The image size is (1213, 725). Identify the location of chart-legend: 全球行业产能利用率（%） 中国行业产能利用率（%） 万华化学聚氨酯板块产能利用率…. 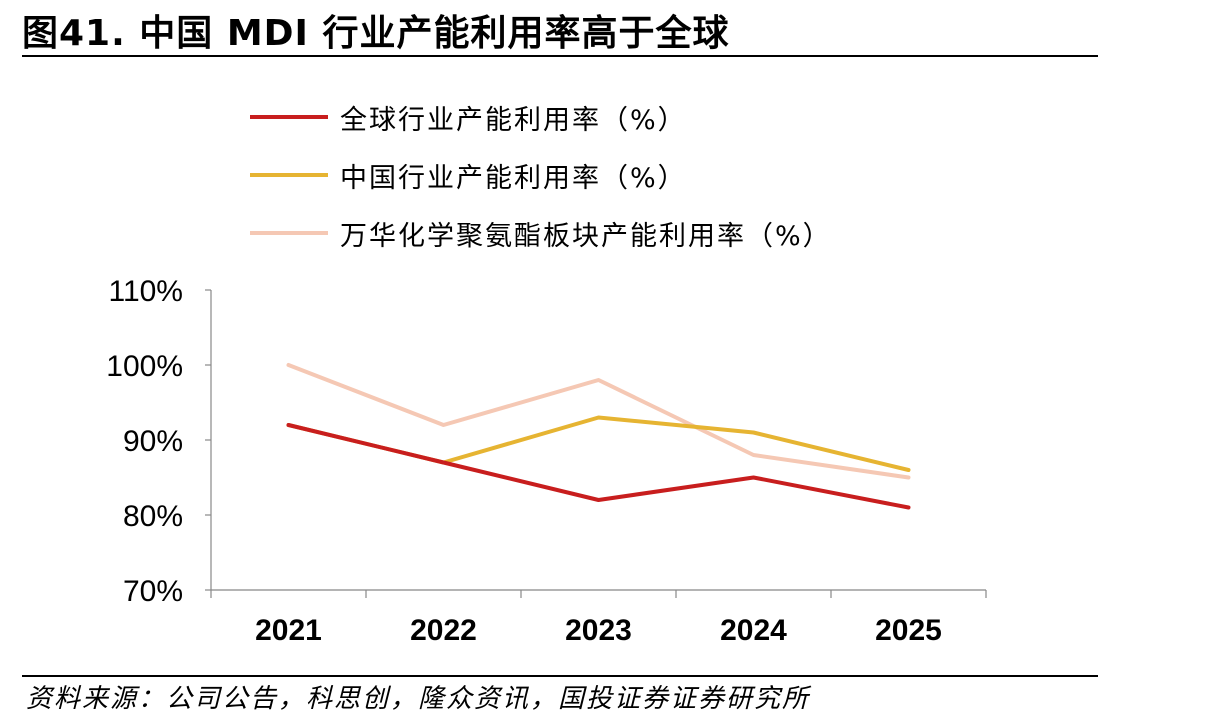
(541, 175).